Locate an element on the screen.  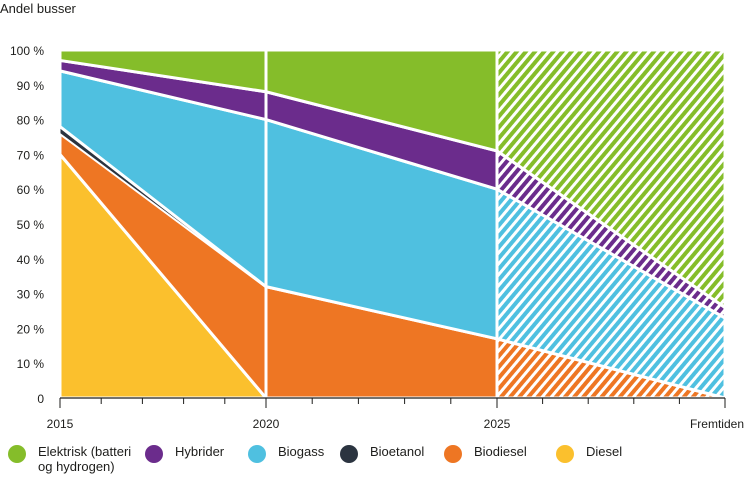
y-axis-label: Andel busser is located at coordinates (38, 8).